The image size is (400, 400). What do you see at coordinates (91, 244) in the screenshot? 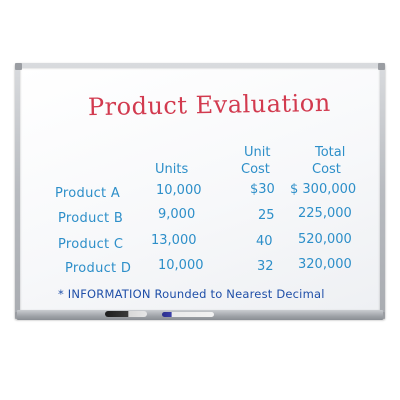
I see `row-product-c-label: Product C` at bounding box center [91, 244].